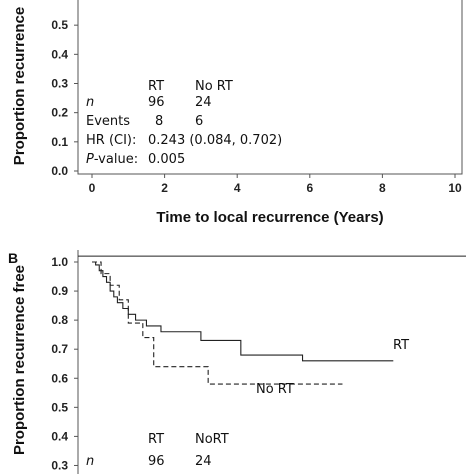  I want to click on panel-a-y-ticks: 0.0 0.1 0.2 0.3 0.4 0.5 0.6, so click(64, 89).